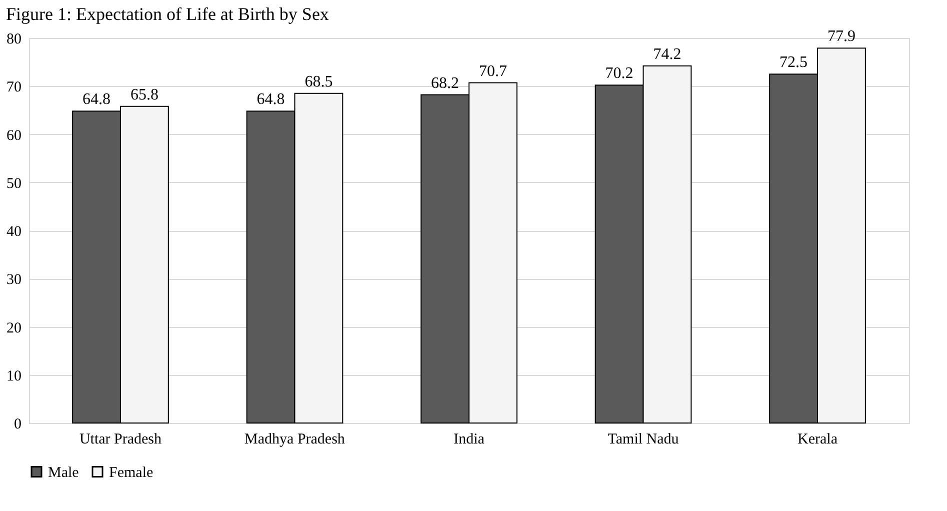 This screenshot has height=511, width=947. I want to click on y-tick-label: 50, so click(14, 184).